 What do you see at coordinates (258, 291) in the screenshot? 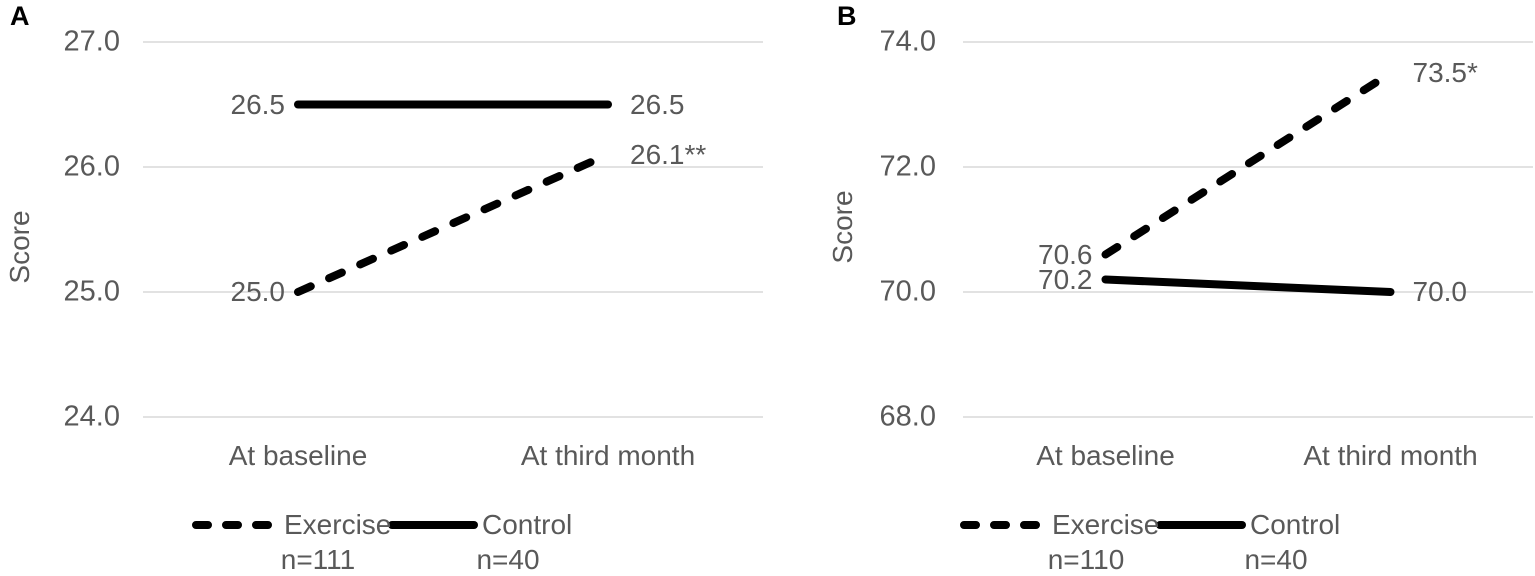
I see `data-point-label: 25.0` at bounding box center [258, 291].